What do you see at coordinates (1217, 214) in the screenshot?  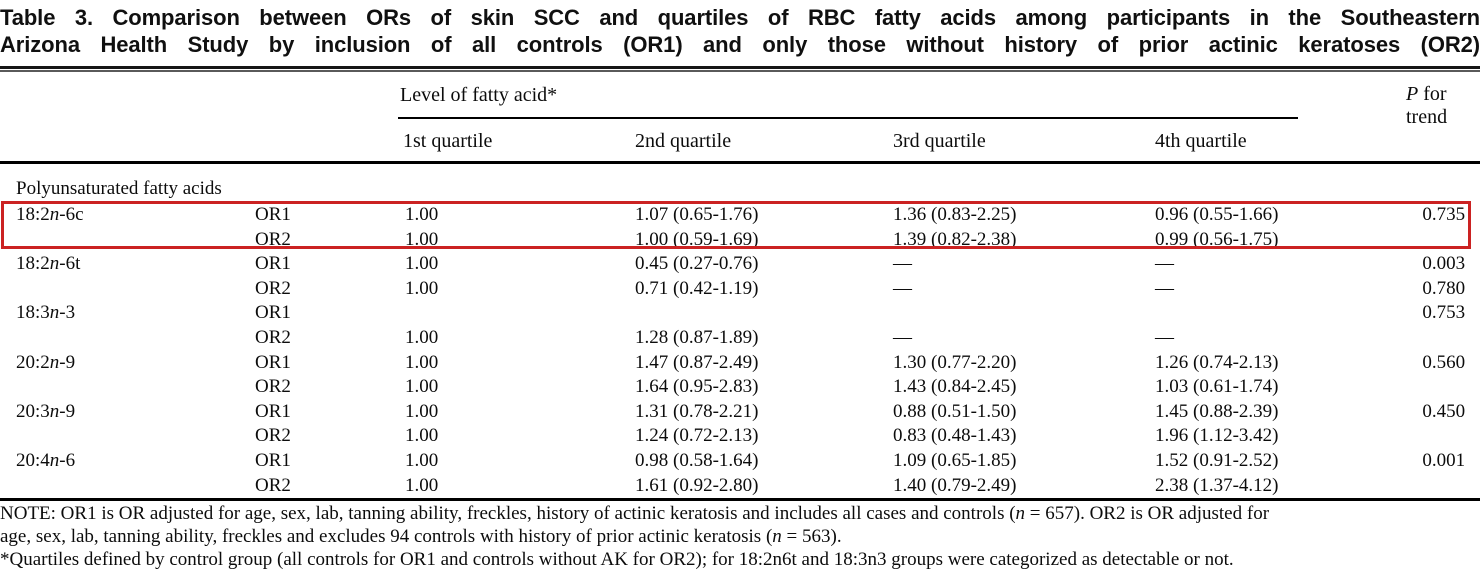 I see `q4-cell: 0.96 (0.55-1.66)` at bounding box center [1217, 214].